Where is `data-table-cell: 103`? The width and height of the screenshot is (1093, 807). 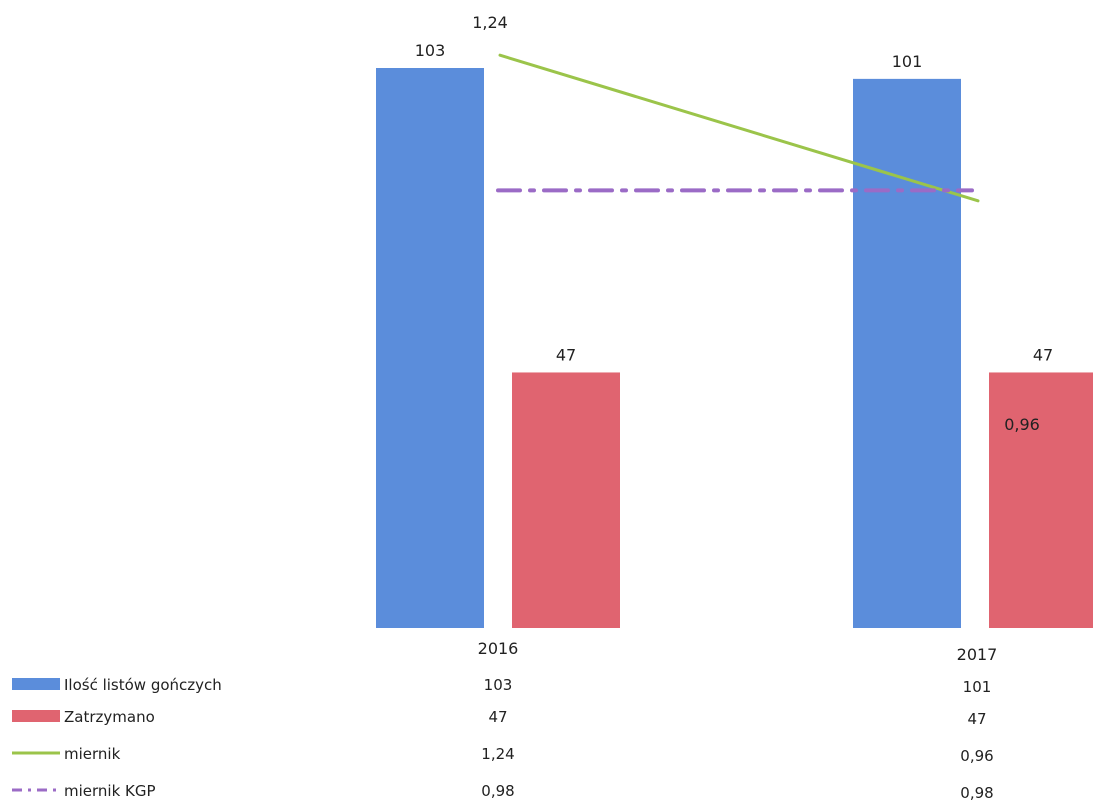
data-table-cell: 103 is located at coordinates (498, 685).